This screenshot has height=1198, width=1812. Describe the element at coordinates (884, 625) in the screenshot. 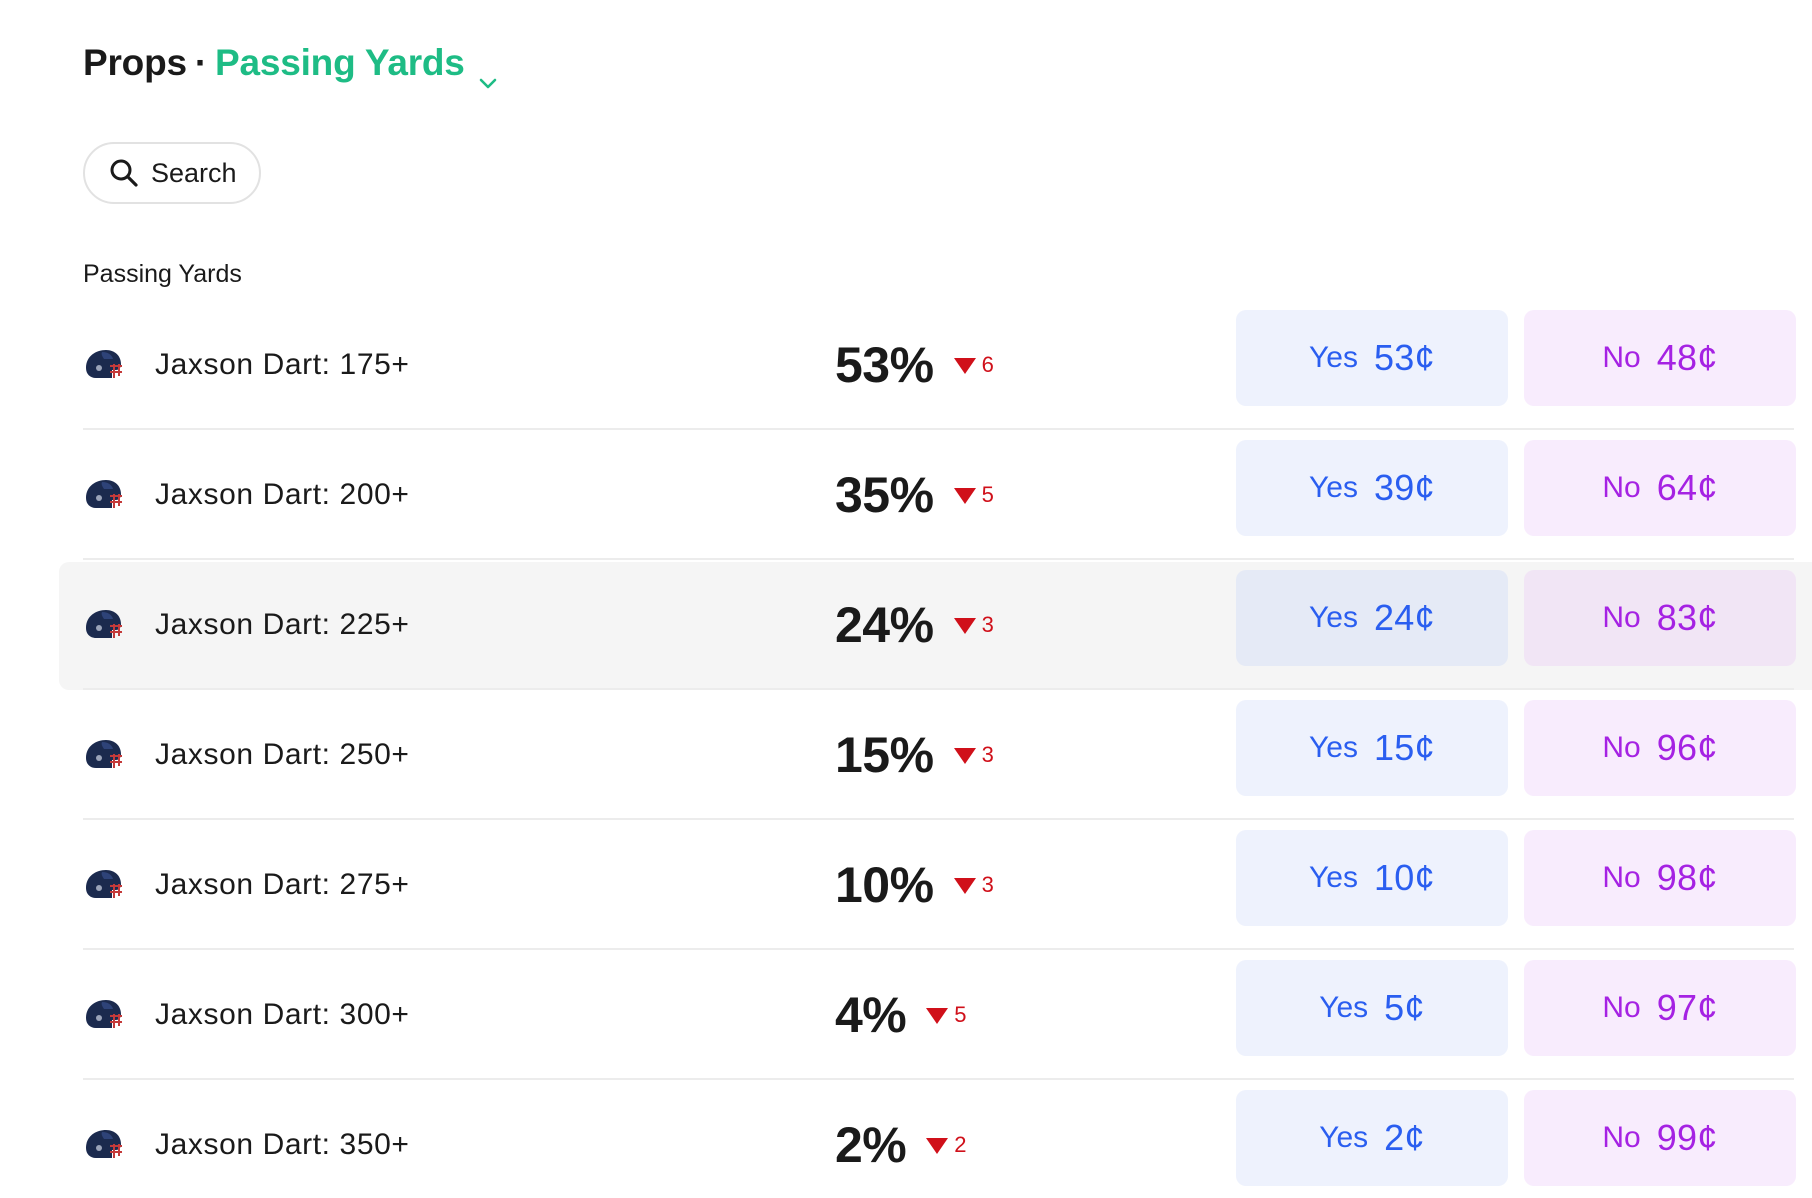

I see `probability-percent: 24%` at that location.